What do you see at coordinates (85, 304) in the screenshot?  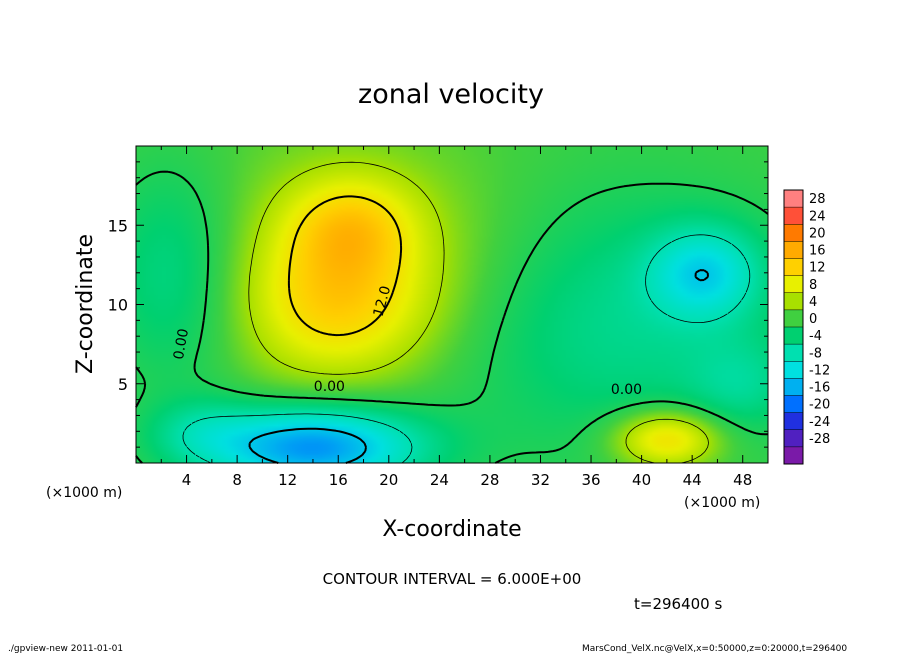 I see `y-axis-label: Z-coordinate` at bounding box center [85, 304].